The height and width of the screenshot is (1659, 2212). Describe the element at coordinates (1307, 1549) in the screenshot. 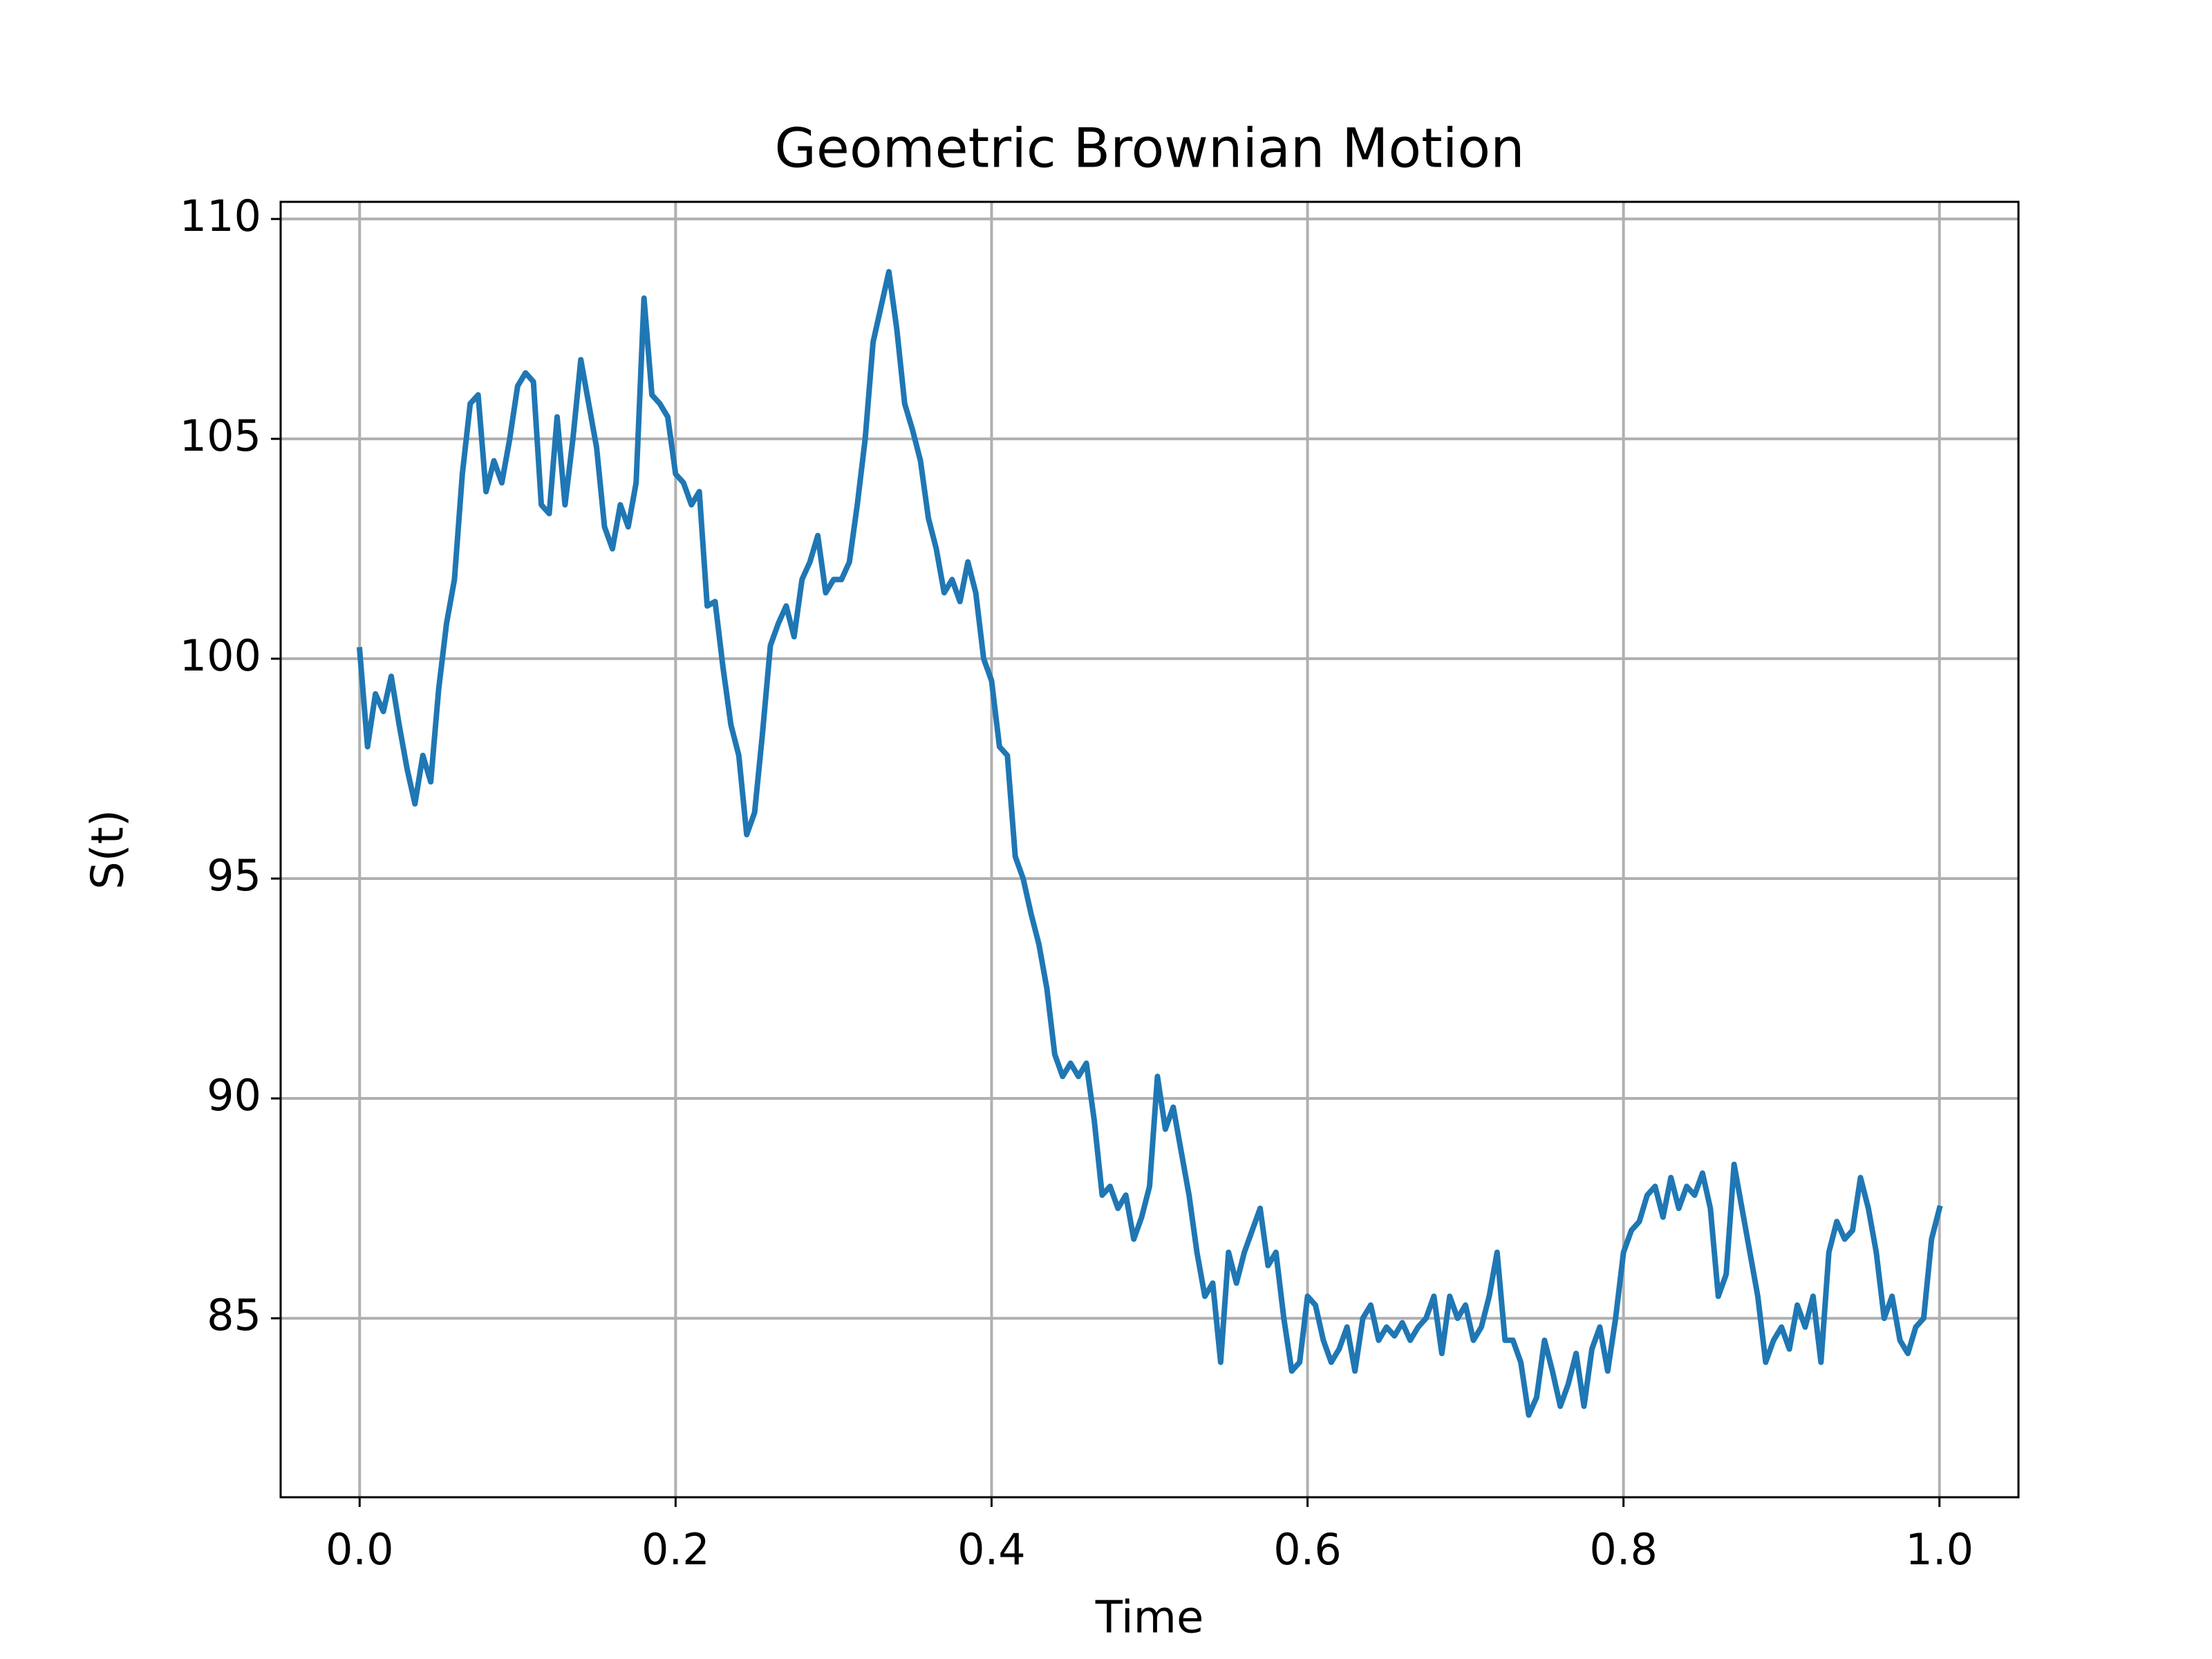

I see `x-tick-label: 0.6` at that location.